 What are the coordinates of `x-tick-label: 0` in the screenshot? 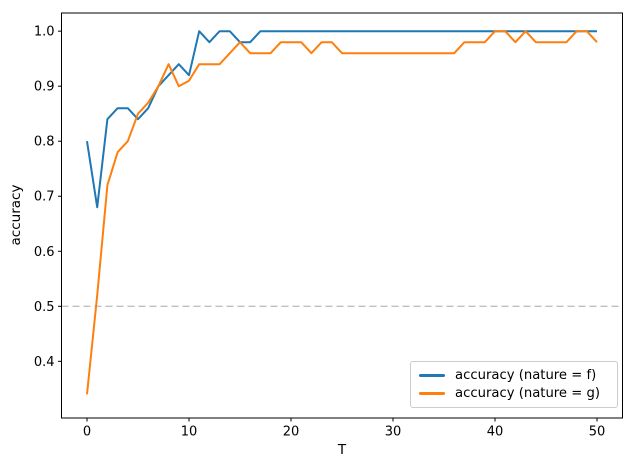 It's located at (87, 432).